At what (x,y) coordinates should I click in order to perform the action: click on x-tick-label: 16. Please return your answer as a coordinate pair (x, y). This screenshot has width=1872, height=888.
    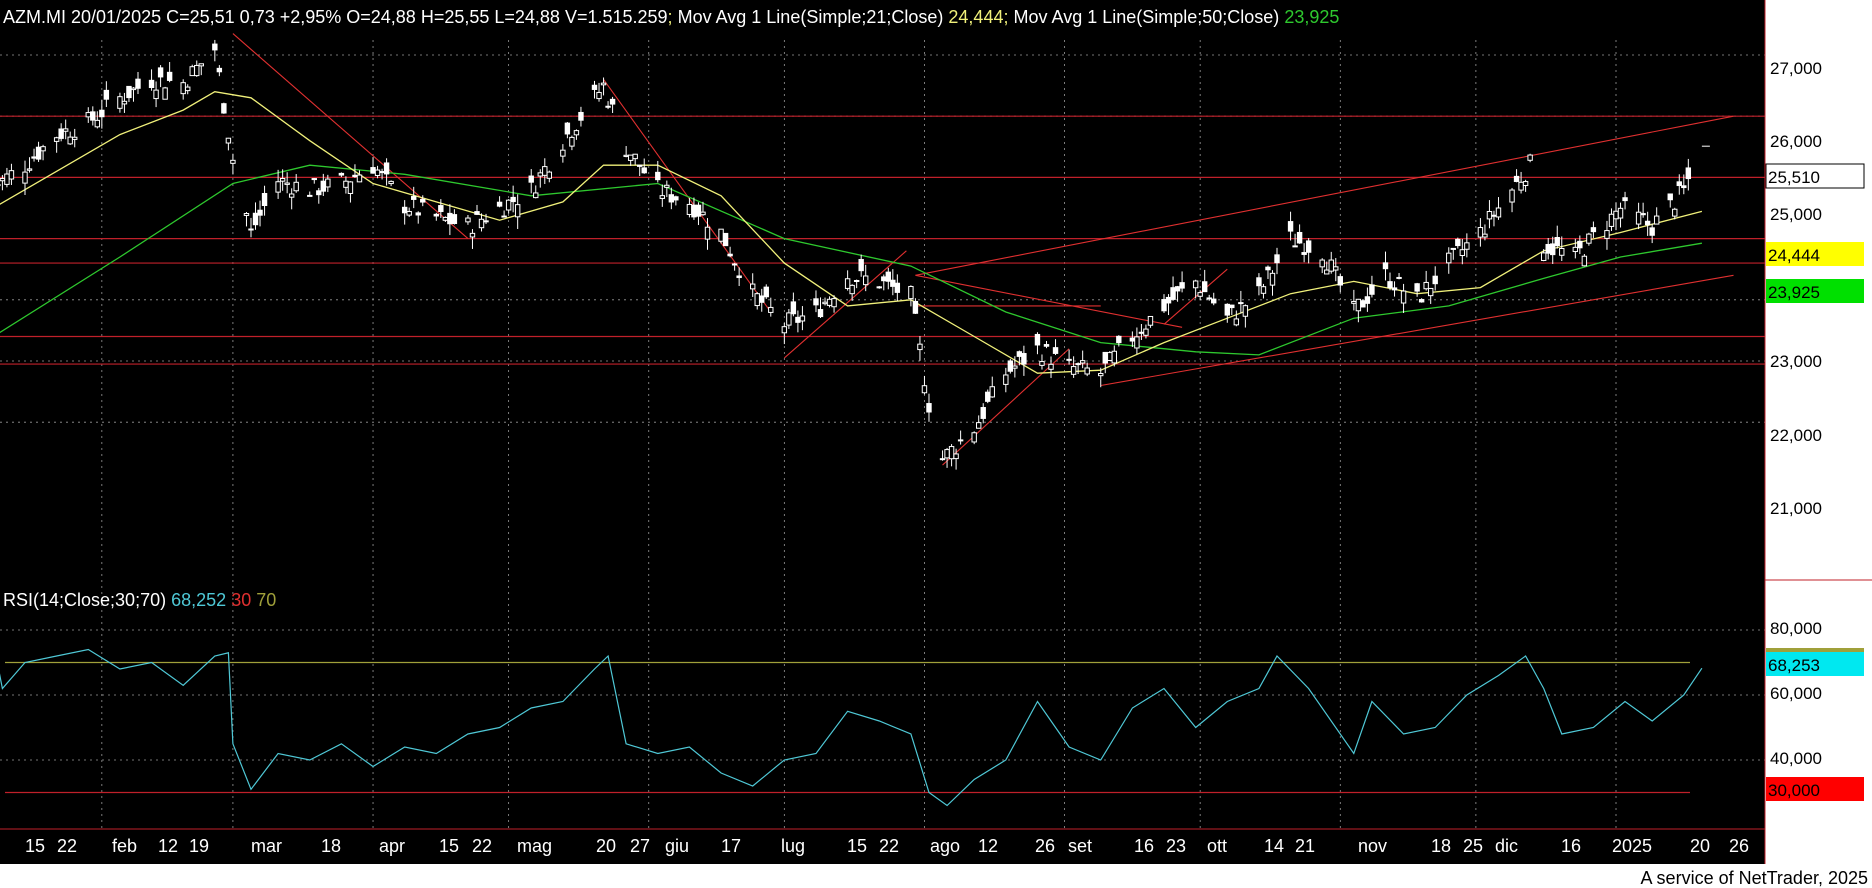
    Looking at the image, I should click on (1571, 846).